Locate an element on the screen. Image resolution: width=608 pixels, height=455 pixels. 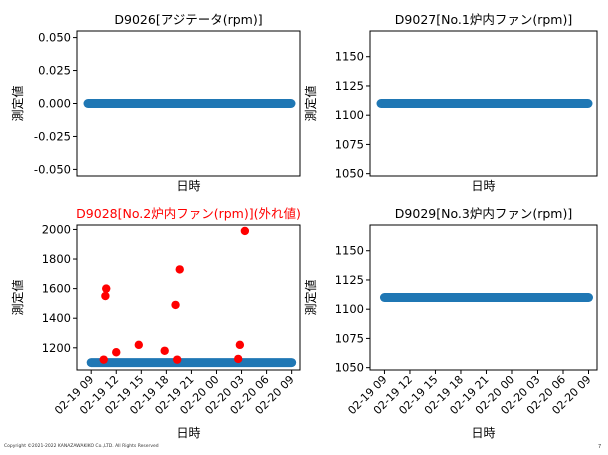
y-tick-label: -0.050 is located at coordinates (52, 169).